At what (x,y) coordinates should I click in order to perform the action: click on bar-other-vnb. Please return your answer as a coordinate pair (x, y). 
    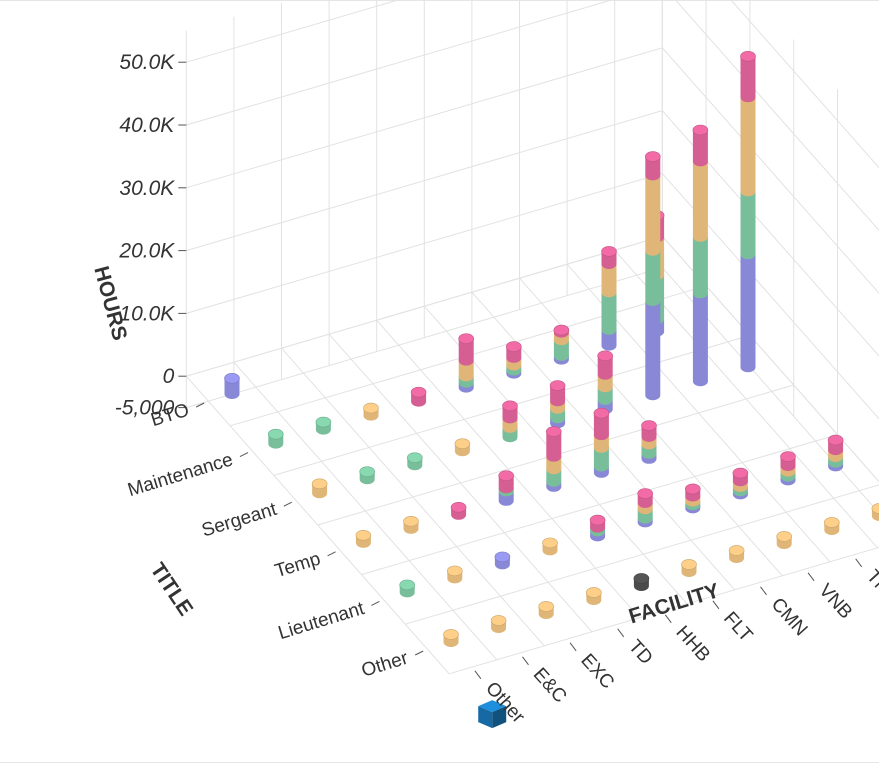
    Looking at the image, I should click on (784, 540).